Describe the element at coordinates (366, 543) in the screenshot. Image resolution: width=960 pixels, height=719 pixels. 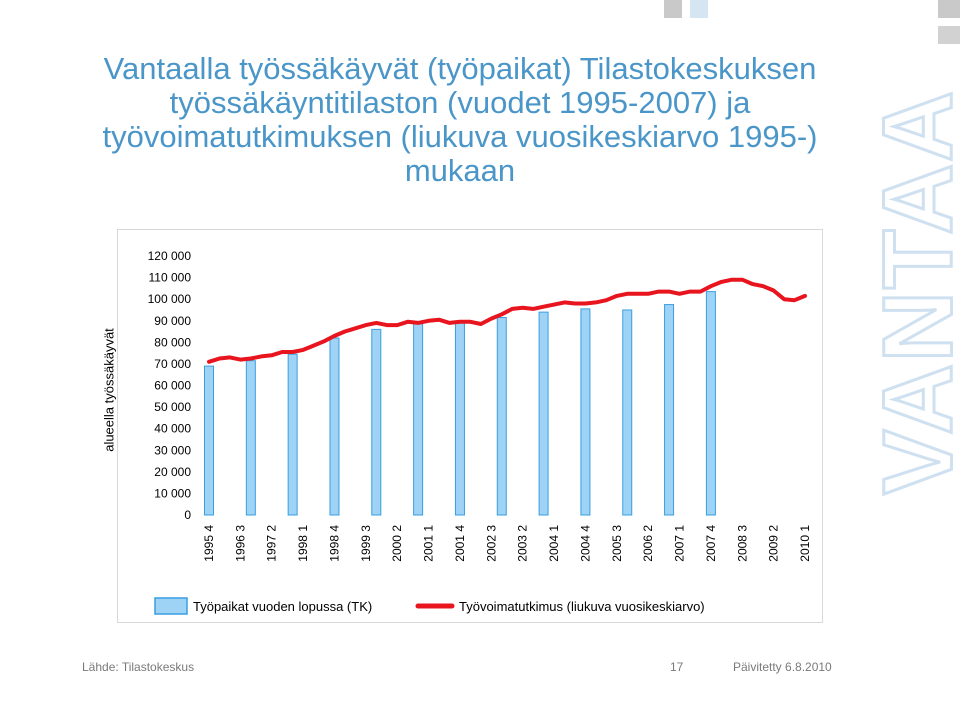
I see `x-tick-label: 1999 3` at that location.